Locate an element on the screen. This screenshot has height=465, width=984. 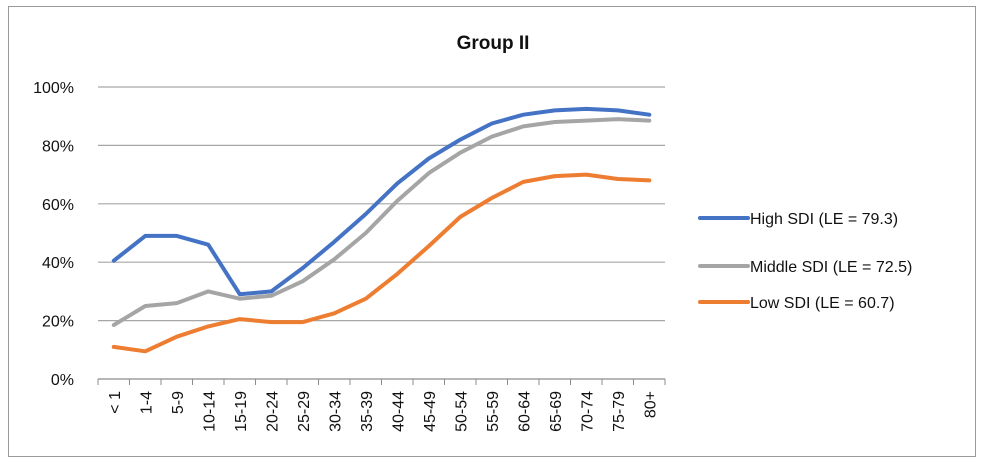
x-tick-label: 80+ is located at coordinates (650, 404).